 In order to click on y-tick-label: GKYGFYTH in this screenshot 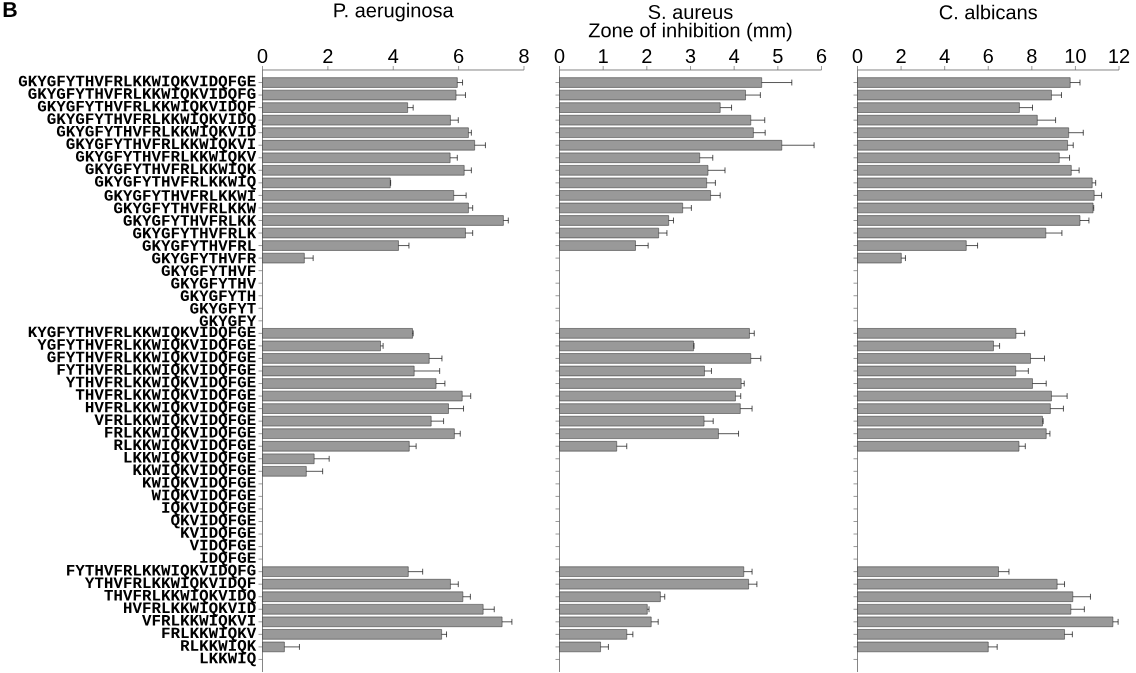, I will do `click(218, 296)`.